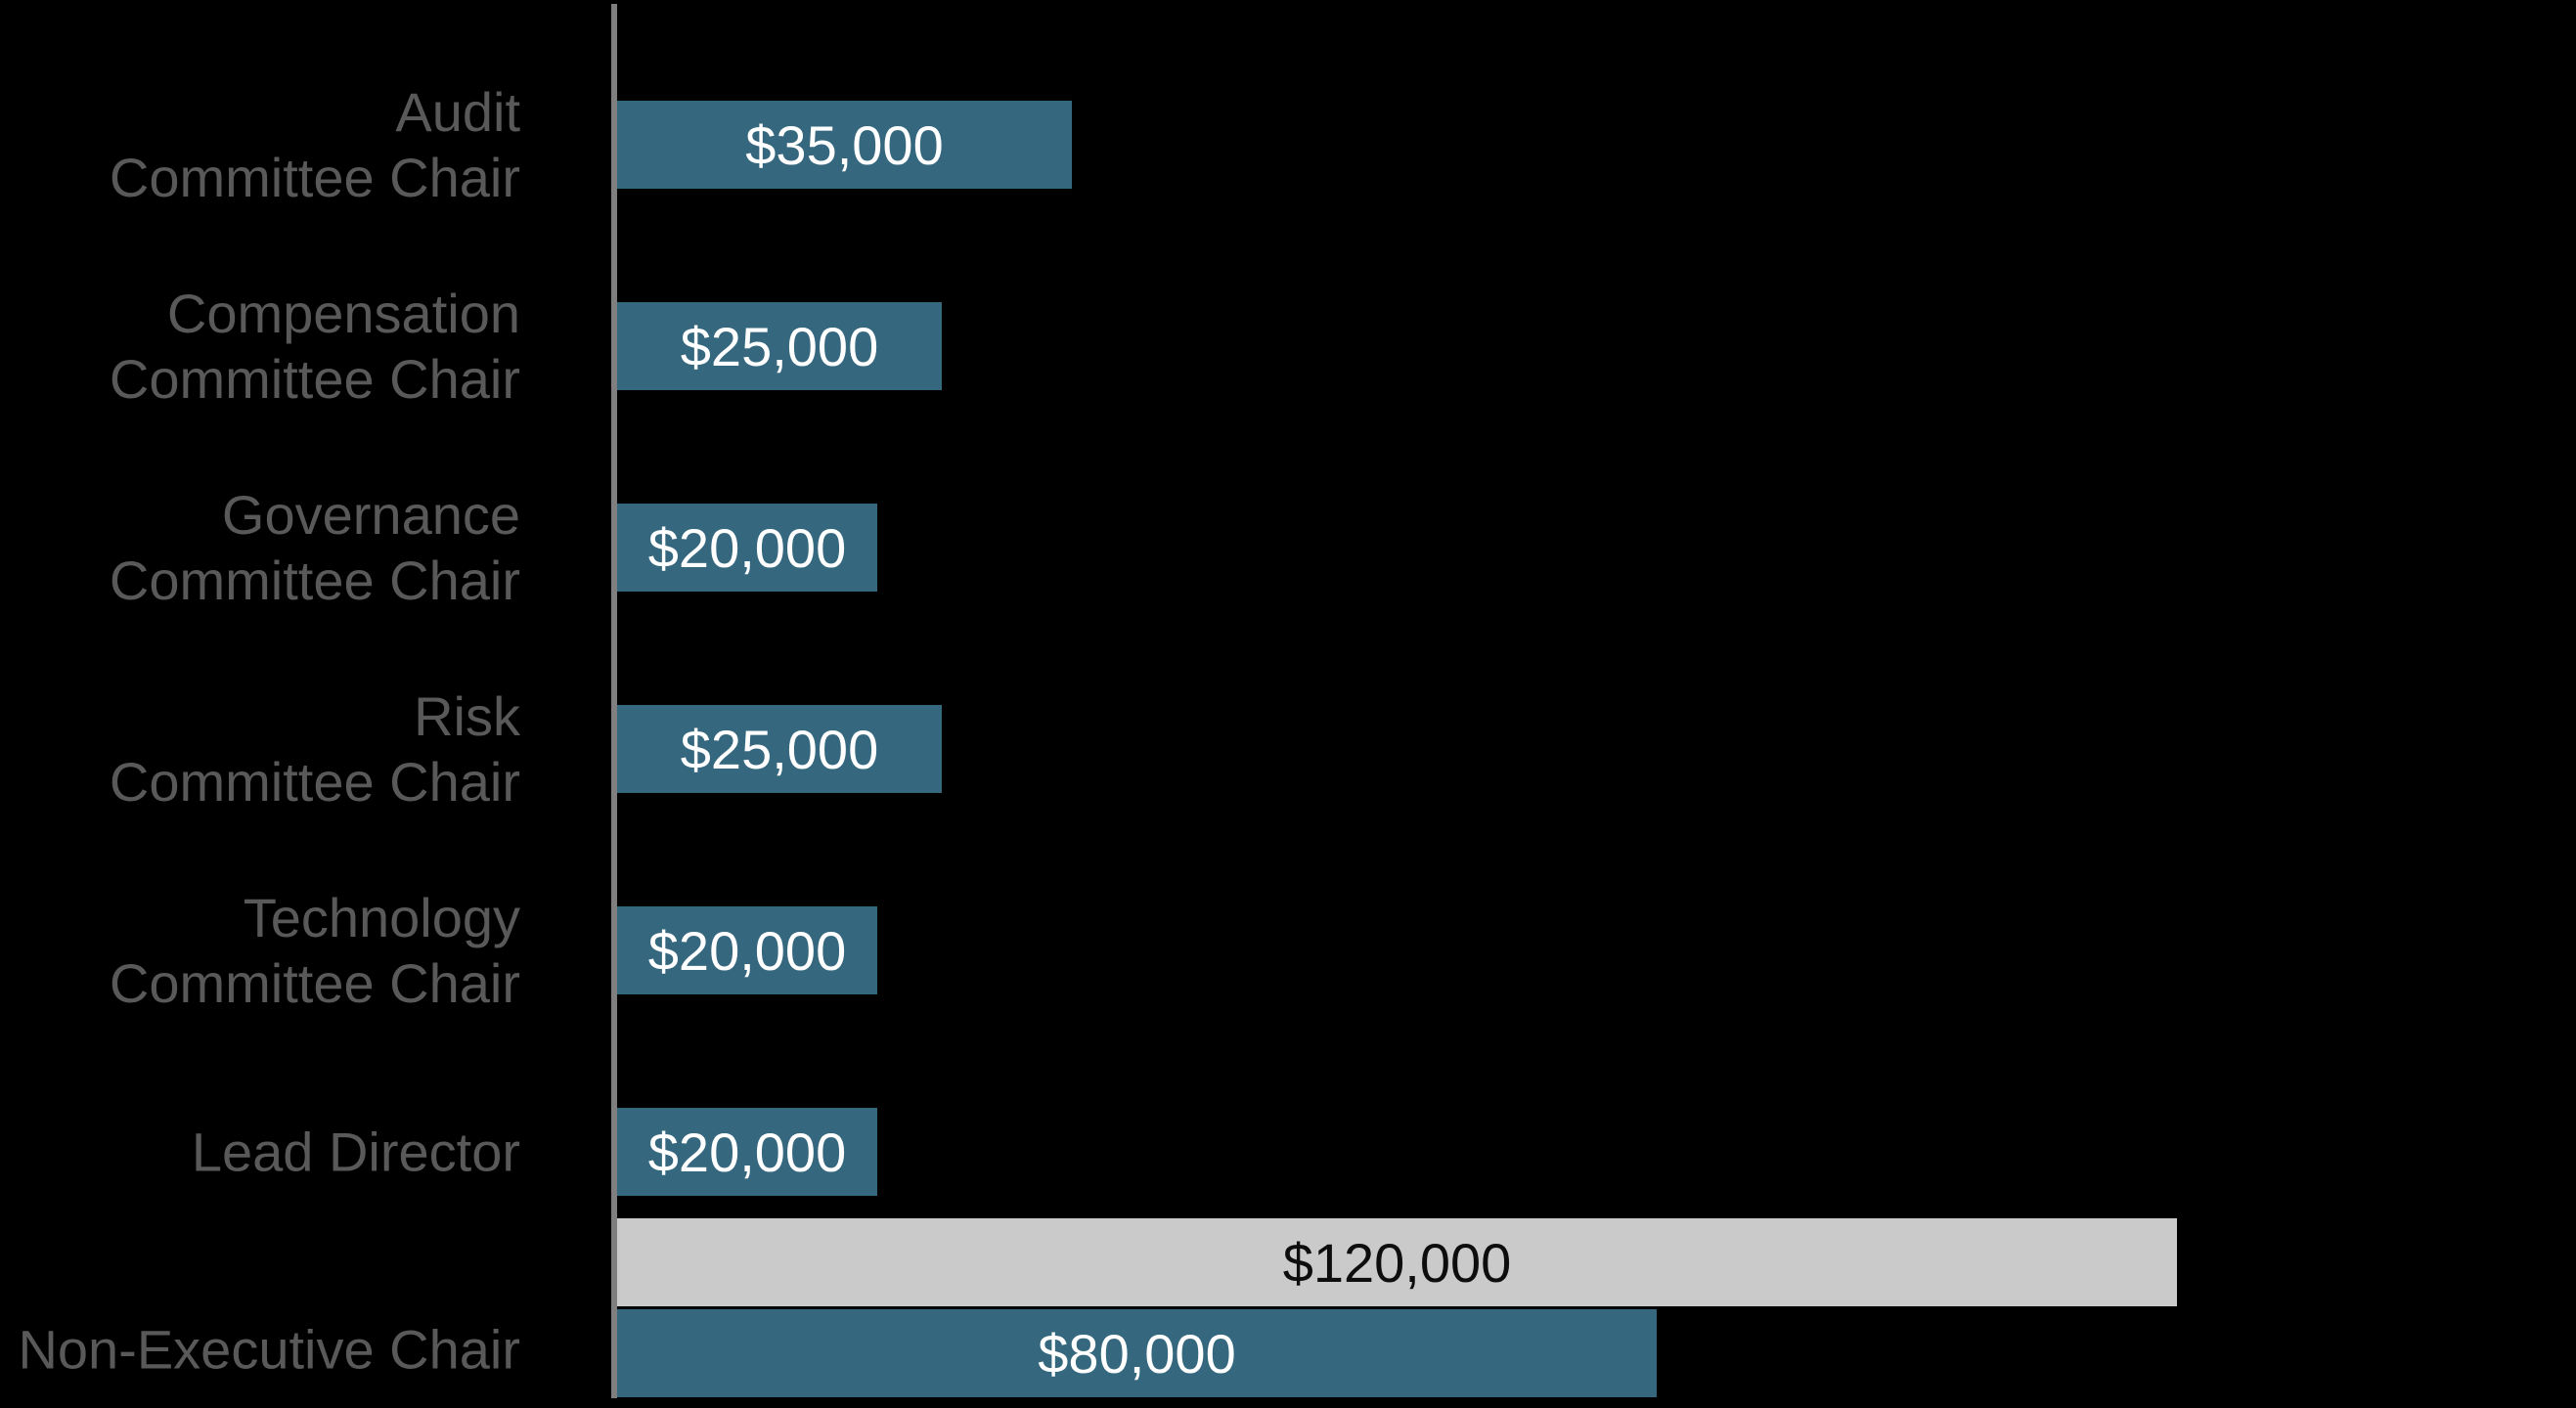 Image resolution: width=2576 pixels, height=1408 pixels. Describe the element at coordinates (260, 748) in the screenshot. I see `category-label: Risk Committee Chair` at that location.